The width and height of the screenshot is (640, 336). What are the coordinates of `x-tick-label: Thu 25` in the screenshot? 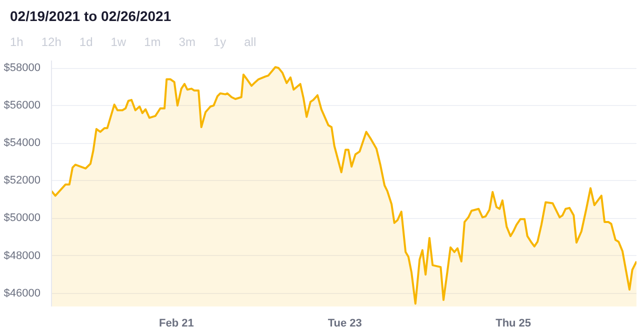 It's located at (514, 324).